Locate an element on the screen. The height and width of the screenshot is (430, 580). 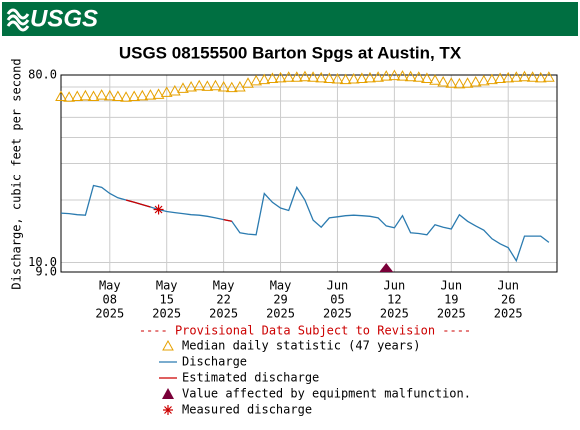
y-tick-label: 9.0 is located at coordinates (46, 272).